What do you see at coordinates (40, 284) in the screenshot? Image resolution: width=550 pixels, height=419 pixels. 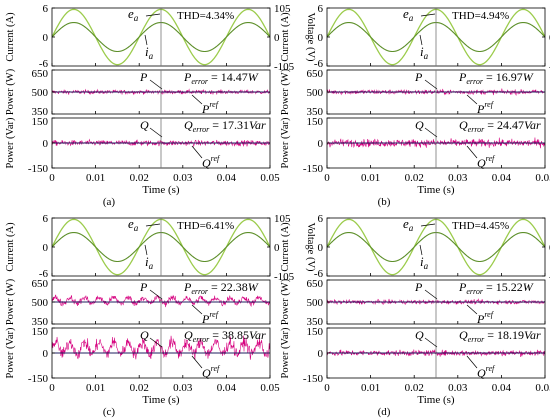 I see `y-tick-label: 650` at bounding box center [40, 284].